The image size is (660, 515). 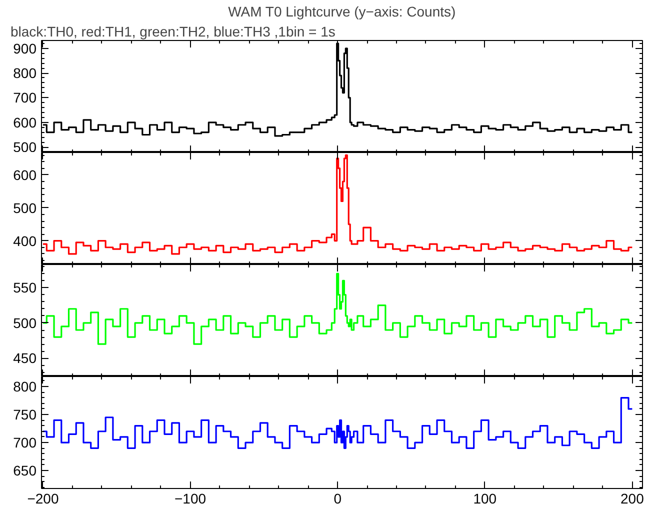 What do you see at coordinates (338, 498) in the screenshot?
I see `x-tick-label: 0` at bounding box center [338, 498].